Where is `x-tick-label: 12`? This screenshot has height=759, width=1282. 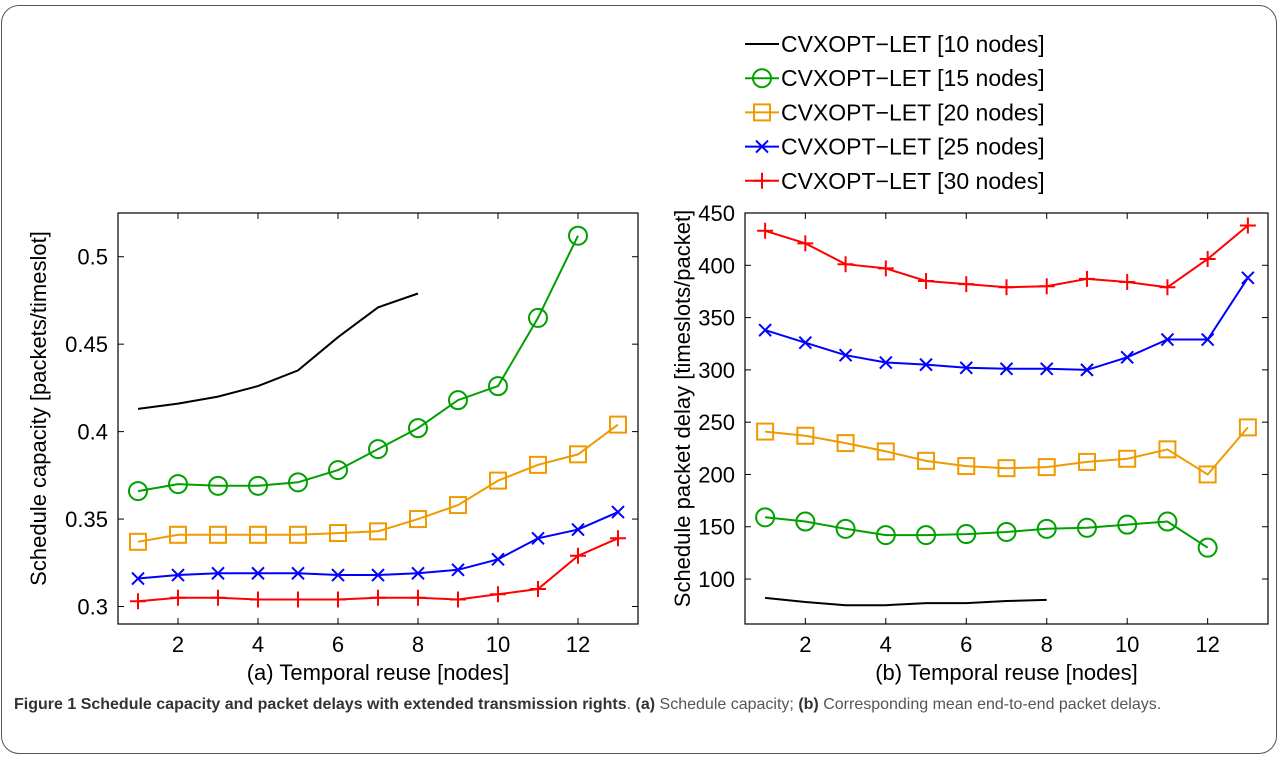 x-tick-label: 12 is located at coordinates (1207, 644).